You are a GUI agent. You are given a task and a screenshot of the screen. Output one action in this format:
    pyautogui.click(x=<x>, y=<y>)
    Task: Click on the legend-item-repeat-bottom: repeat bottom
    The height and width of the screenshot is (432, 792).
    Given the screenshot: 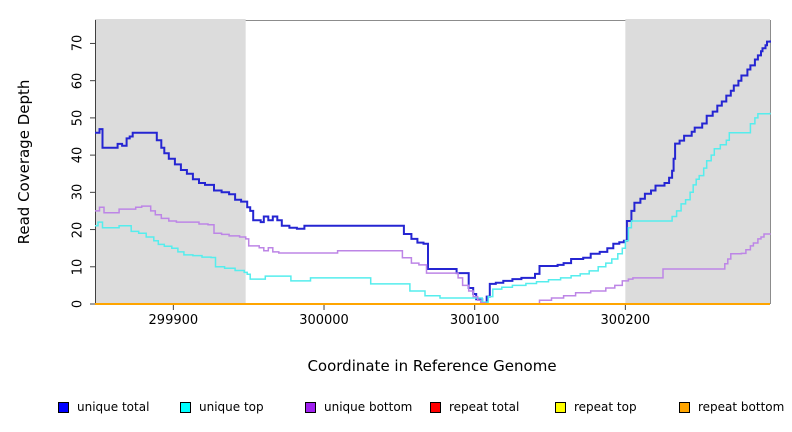 What is the action you would take?
    pyautogui.click(x=732, y=407)
    